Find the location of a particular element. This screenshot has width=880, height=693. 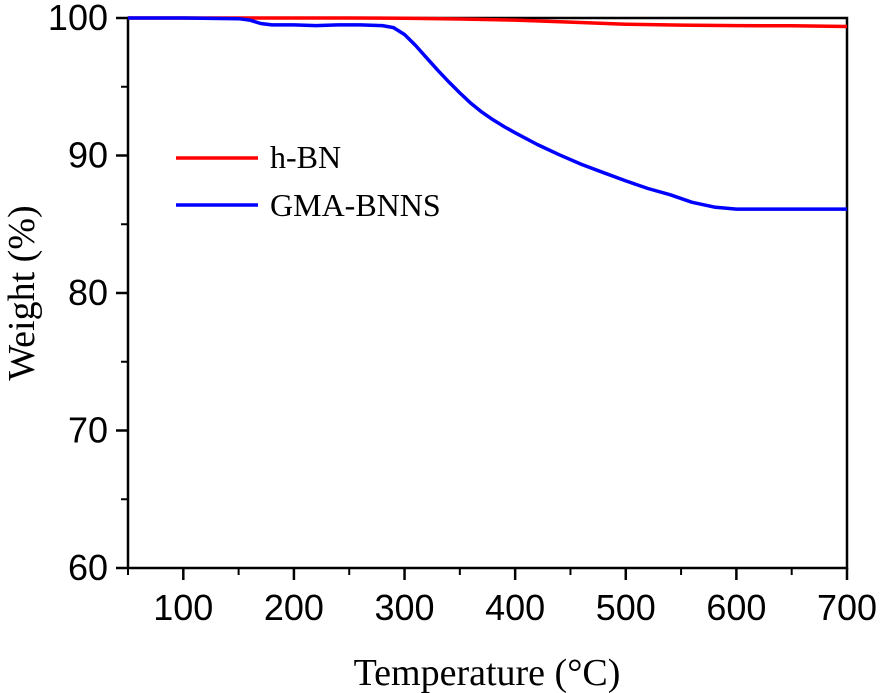

x-axis-ticks: 100 200 300 400 500 600 700 is located at coordinates (502, 598).